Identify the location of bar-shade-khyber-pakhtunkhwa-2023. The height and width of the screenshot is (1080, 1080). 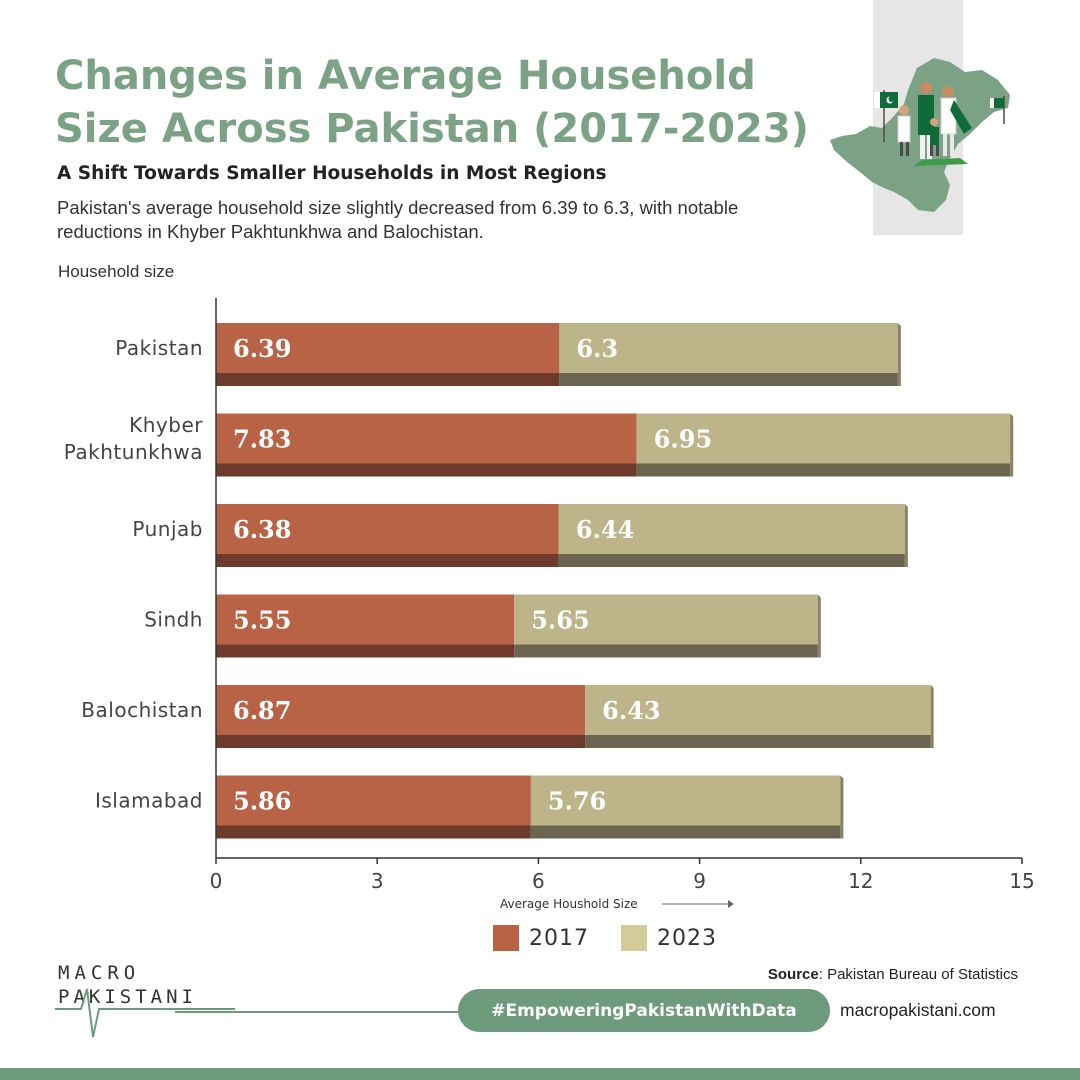
(823, 470).